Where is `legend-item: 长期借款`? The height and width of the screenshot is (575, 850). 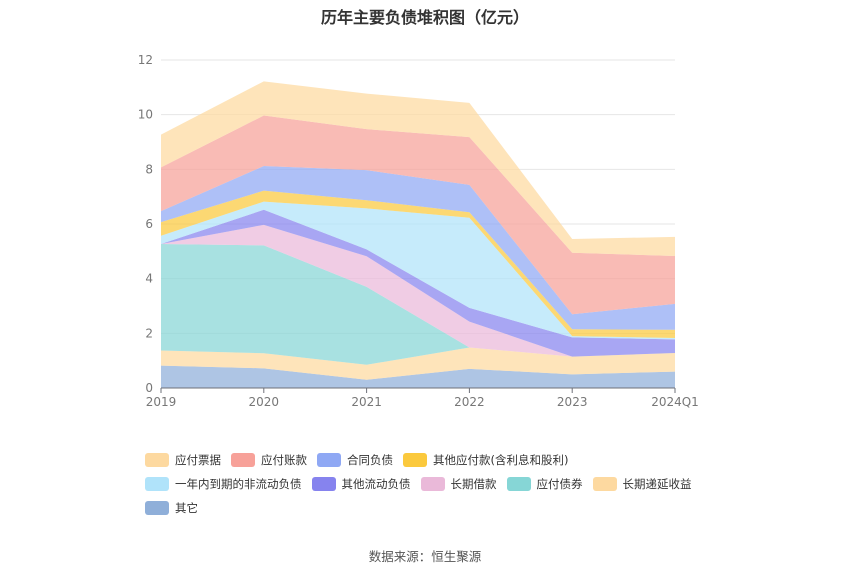 legend-item: 长期借款 is located at coordinates (458, 484).